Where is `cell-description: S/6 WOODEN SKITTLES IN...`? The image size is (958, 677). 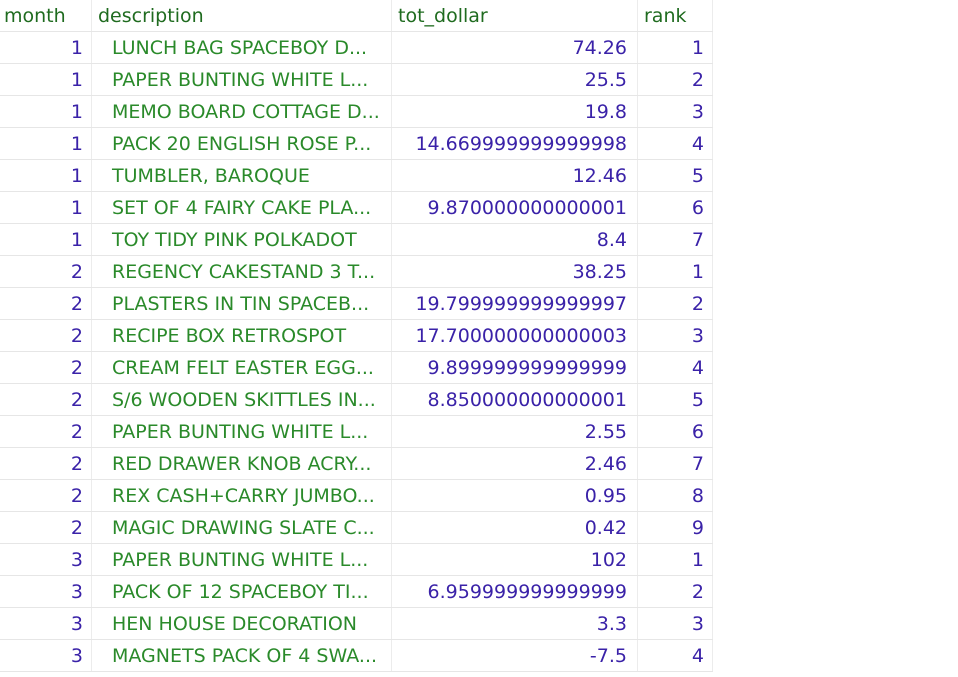 cell-description: S/6 WOODEN SKITTLES IN... is located at coordinates (242, 399).